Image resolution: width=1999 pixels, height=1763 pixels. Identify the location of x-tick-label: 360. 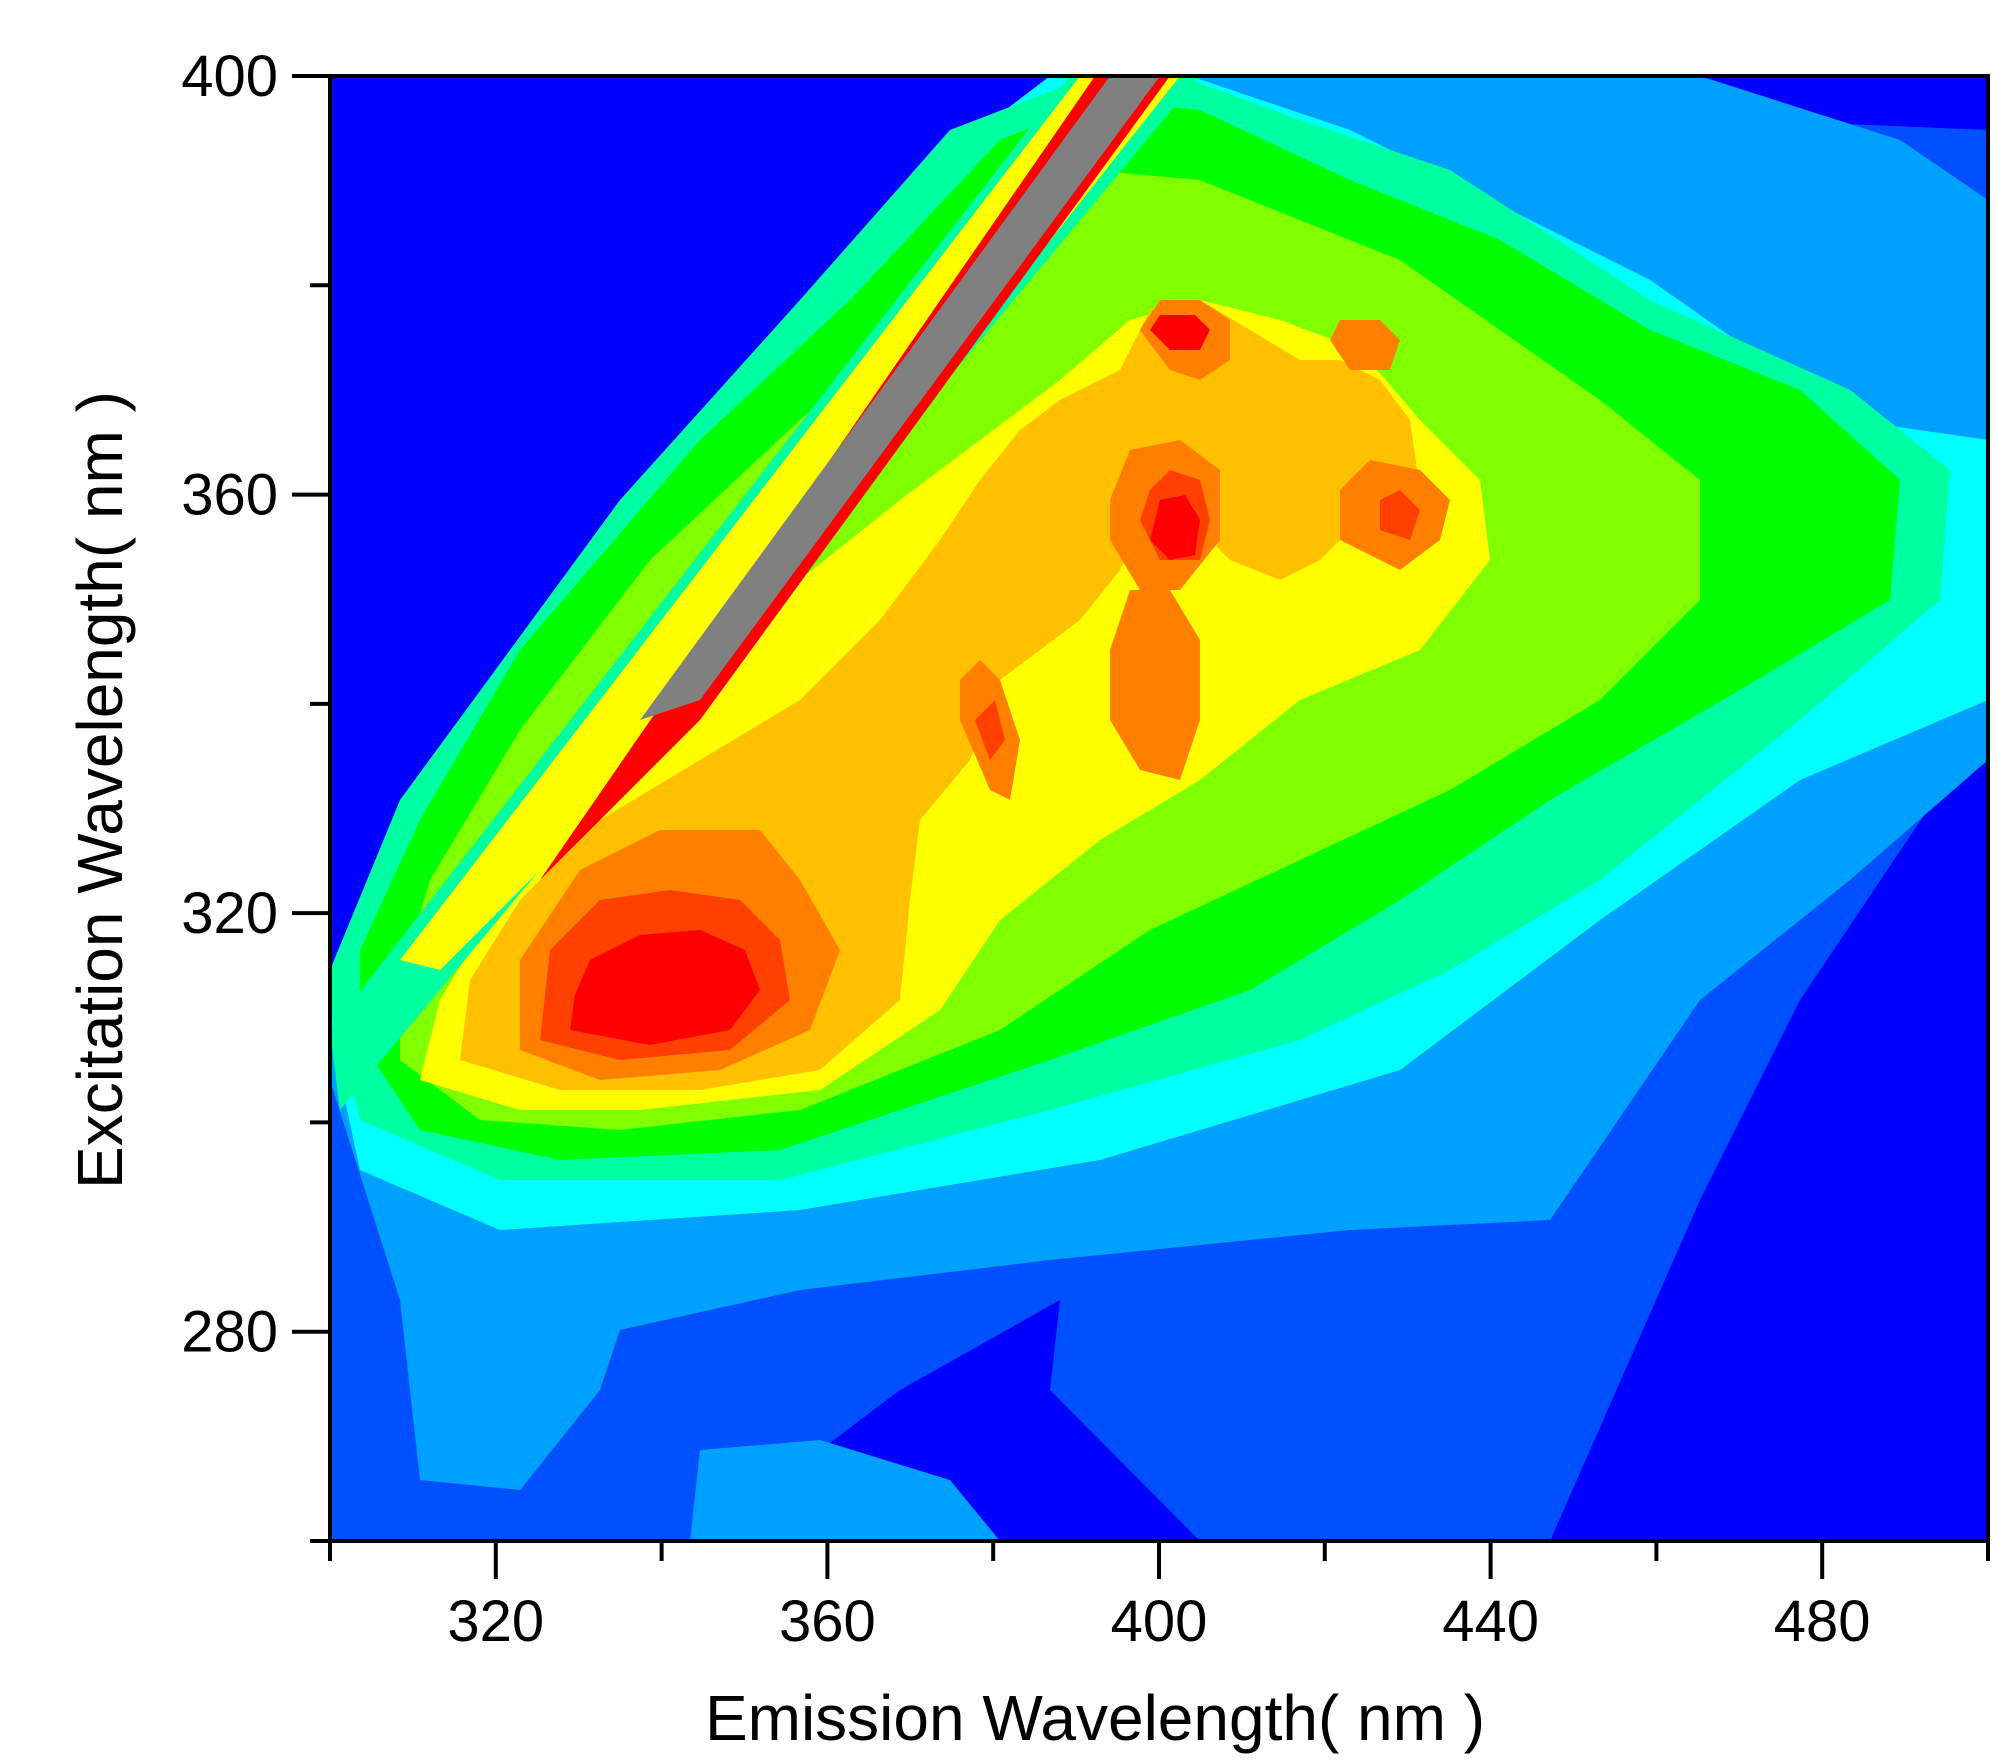
(827, 1621).